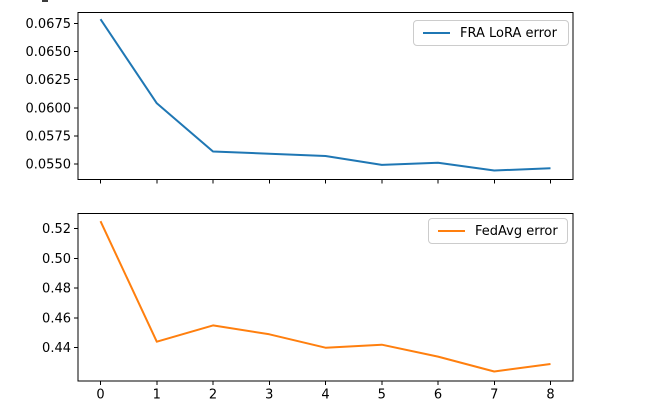 The image size is (666, 415). What do you see at coordinates (213, 395) in the screenshot?
I see `x-tick-label: 2` at bounding box center [213, 395].